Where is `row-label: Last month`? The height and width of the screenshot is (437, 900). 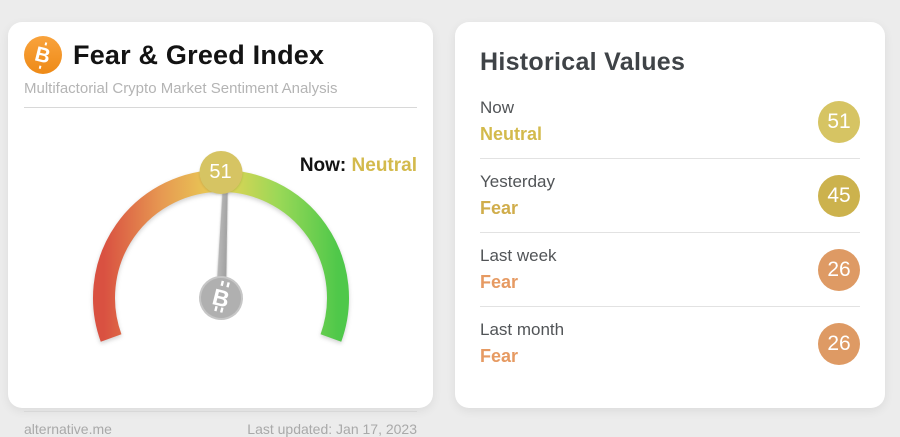 row-label: Last month is located at coordinates (522, 329).